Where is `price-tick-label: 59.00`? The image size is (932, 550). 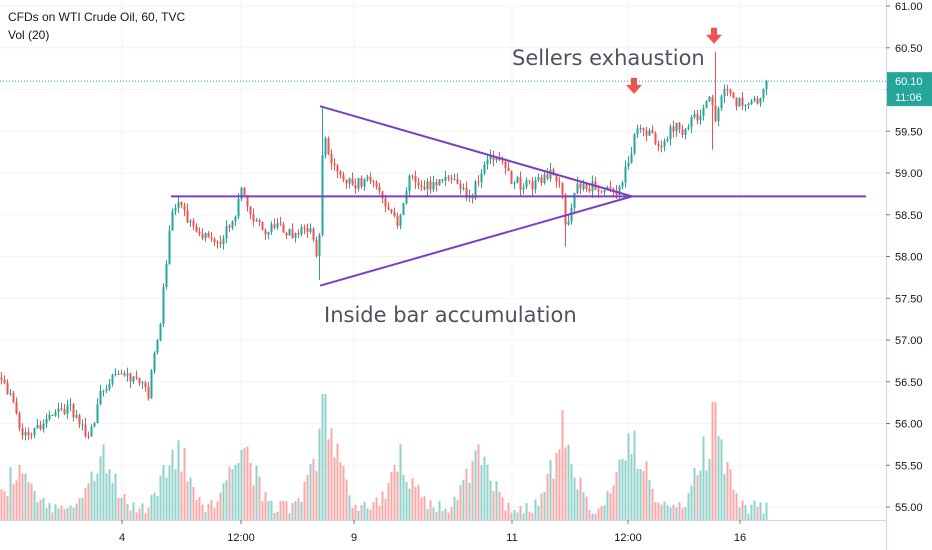 price-tick-label: 59.00 is located at coordinates (909, 174).